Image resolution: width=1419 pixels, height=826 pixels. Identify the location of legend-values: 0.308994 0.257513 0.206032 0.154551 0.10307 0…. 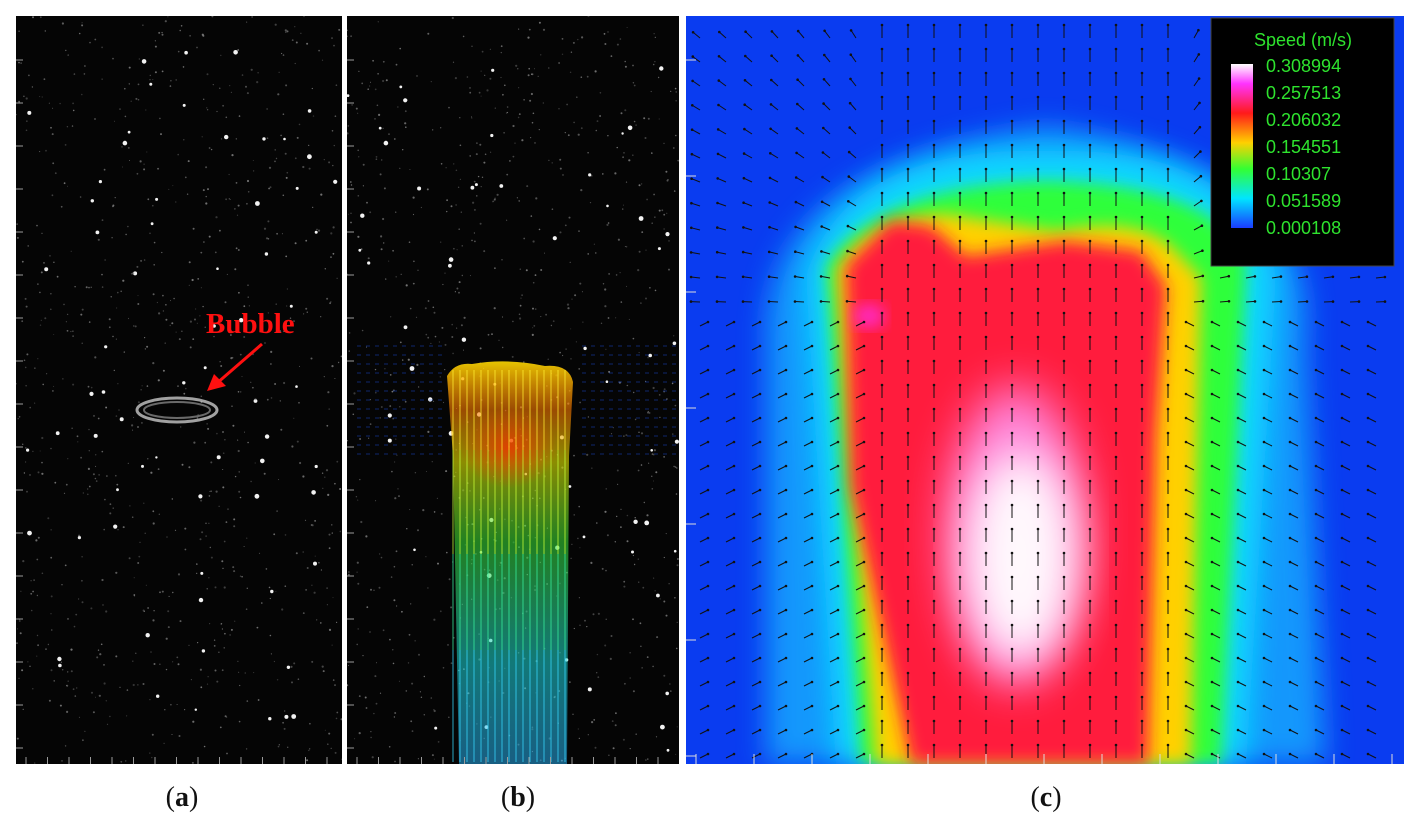
(1303, 147).